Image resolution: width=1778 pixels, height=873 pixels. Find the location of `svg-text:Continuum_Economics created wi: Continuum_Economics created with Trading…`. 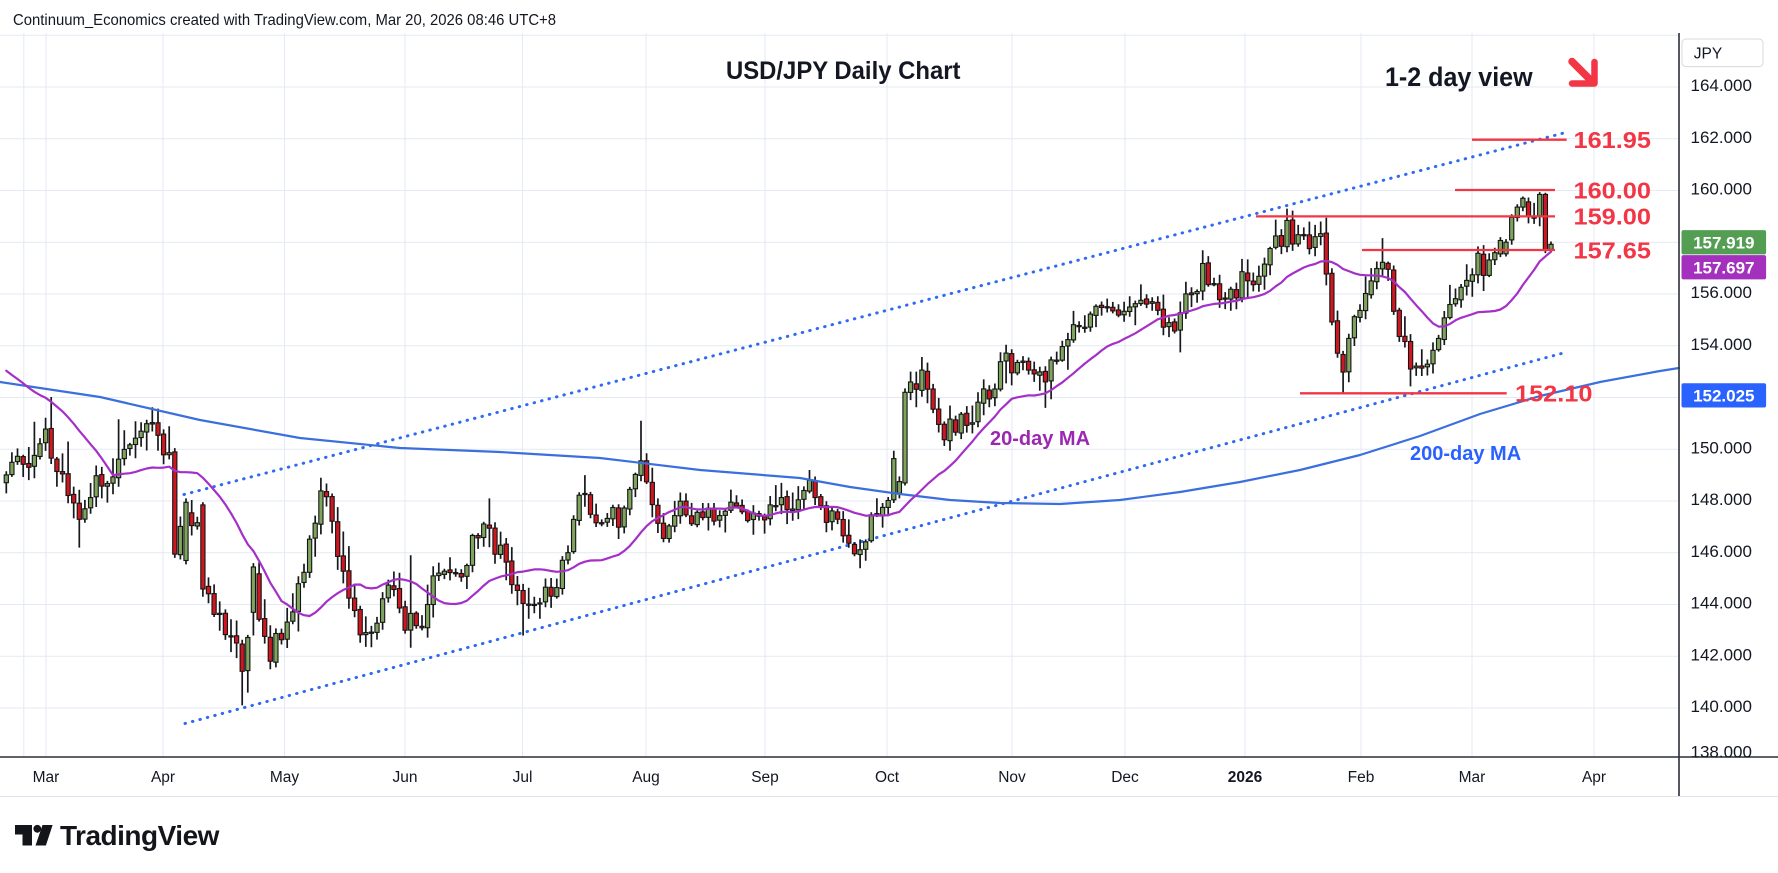

svg-text:Continuum_Economics created wi: Continuum_Economics created with Trading… is located at coordinates (284, 20).